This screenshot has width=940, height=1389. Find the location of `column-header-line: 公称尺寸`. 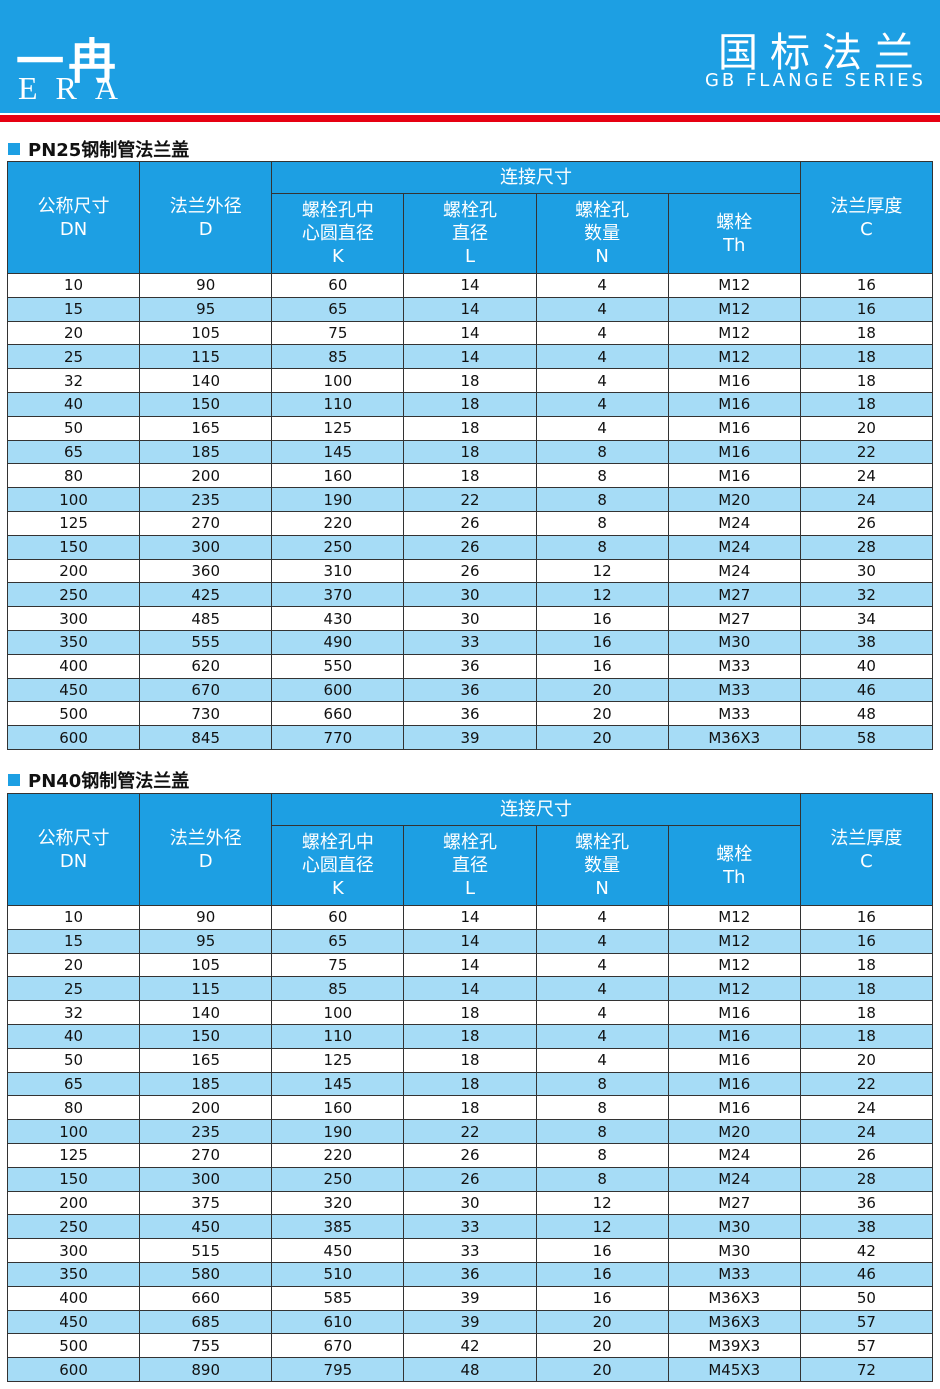

column-header-line: 公称尺寸 is located at coordinates (73, 838).